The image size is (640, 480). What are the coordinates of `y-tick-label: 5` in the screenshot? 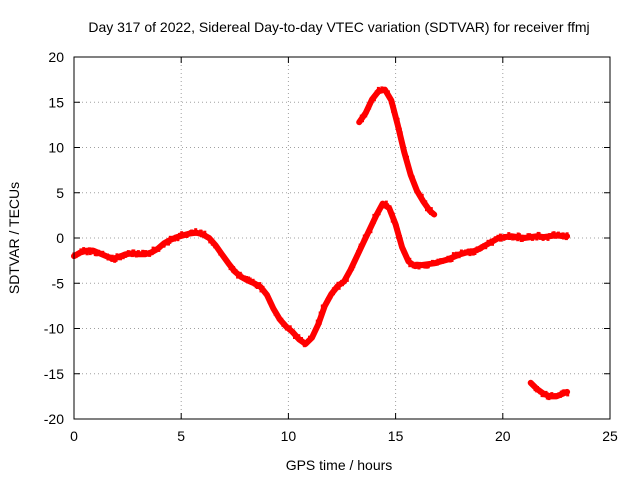 It's located at (60, 193).